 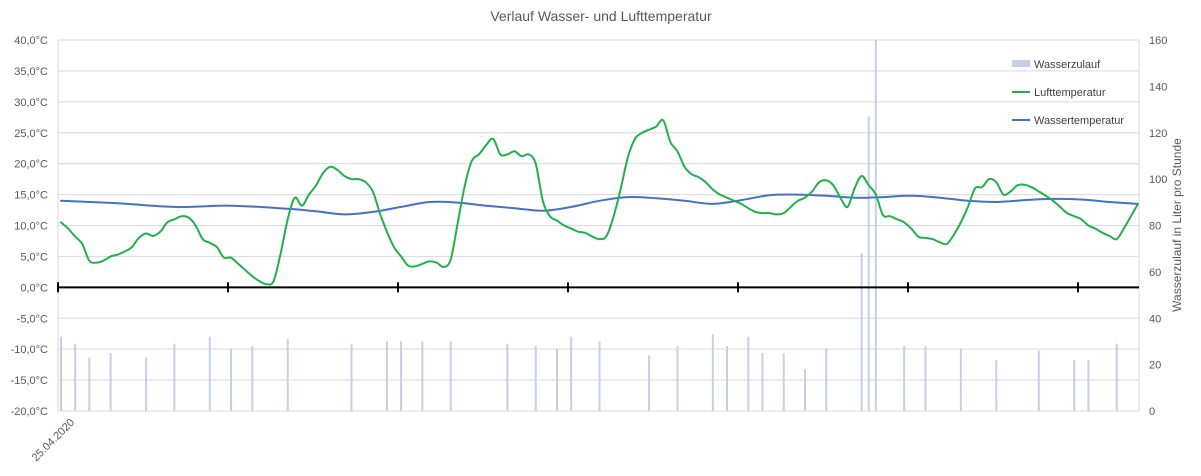 What do you see at coordinates (31, 41) in the screenshot?
I see `left-tick-label: 40,0°C` at bounding box center [31, 41].